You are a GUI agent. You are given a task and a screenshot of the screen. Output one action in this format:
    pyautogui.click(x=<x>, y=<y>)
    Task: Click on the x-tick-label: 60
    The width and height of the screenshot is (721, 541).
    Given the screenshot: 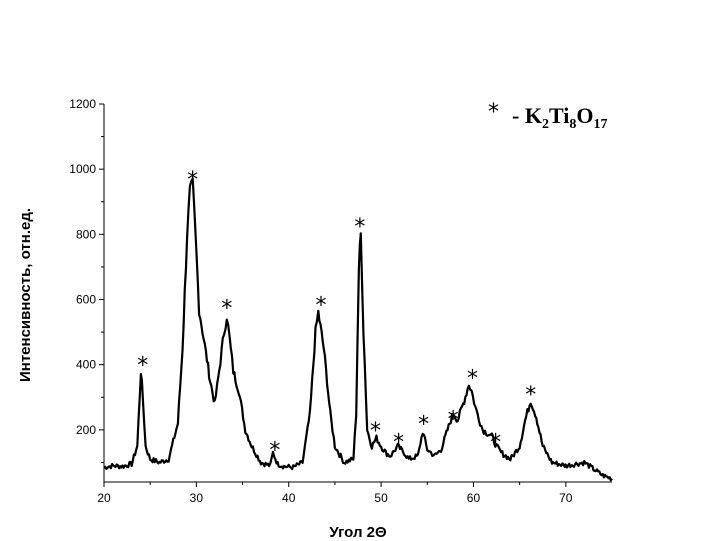 What is the action you would take?
    pyautogui.click(x=474, y=498)
    